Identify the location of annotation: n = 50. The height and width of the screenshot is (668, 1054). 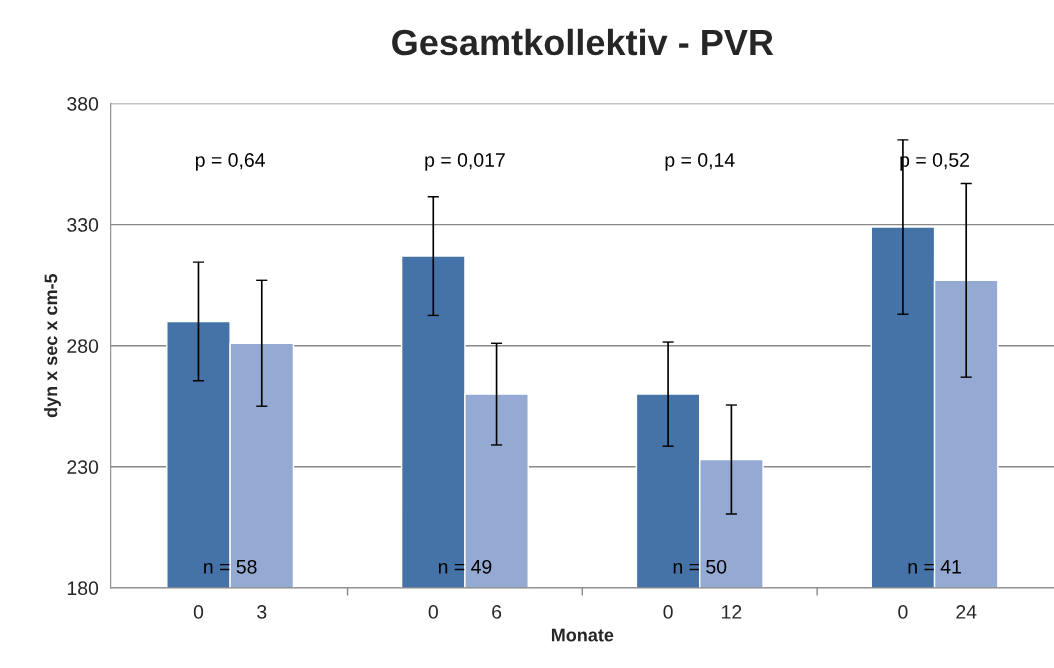
(700, 566).